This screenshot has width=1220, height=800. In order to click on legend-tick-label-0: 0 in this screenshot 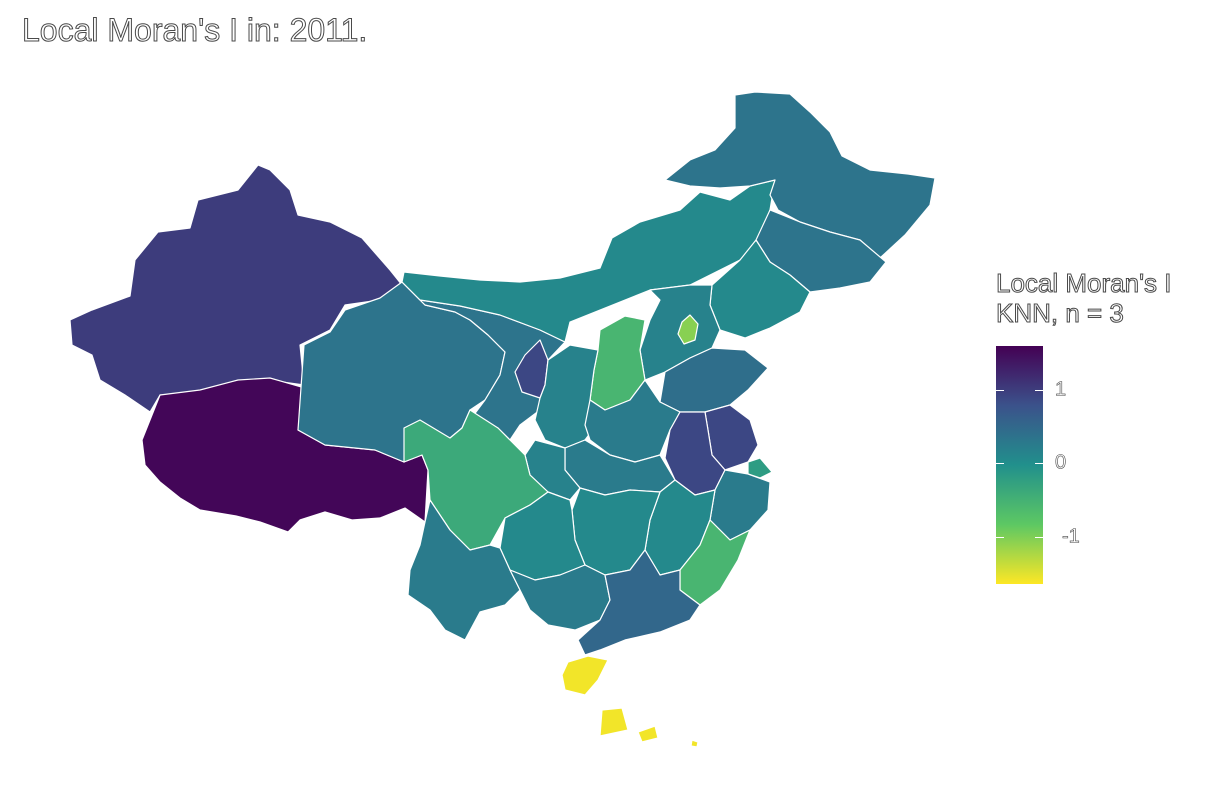, I will do `click(1061, 462)`.